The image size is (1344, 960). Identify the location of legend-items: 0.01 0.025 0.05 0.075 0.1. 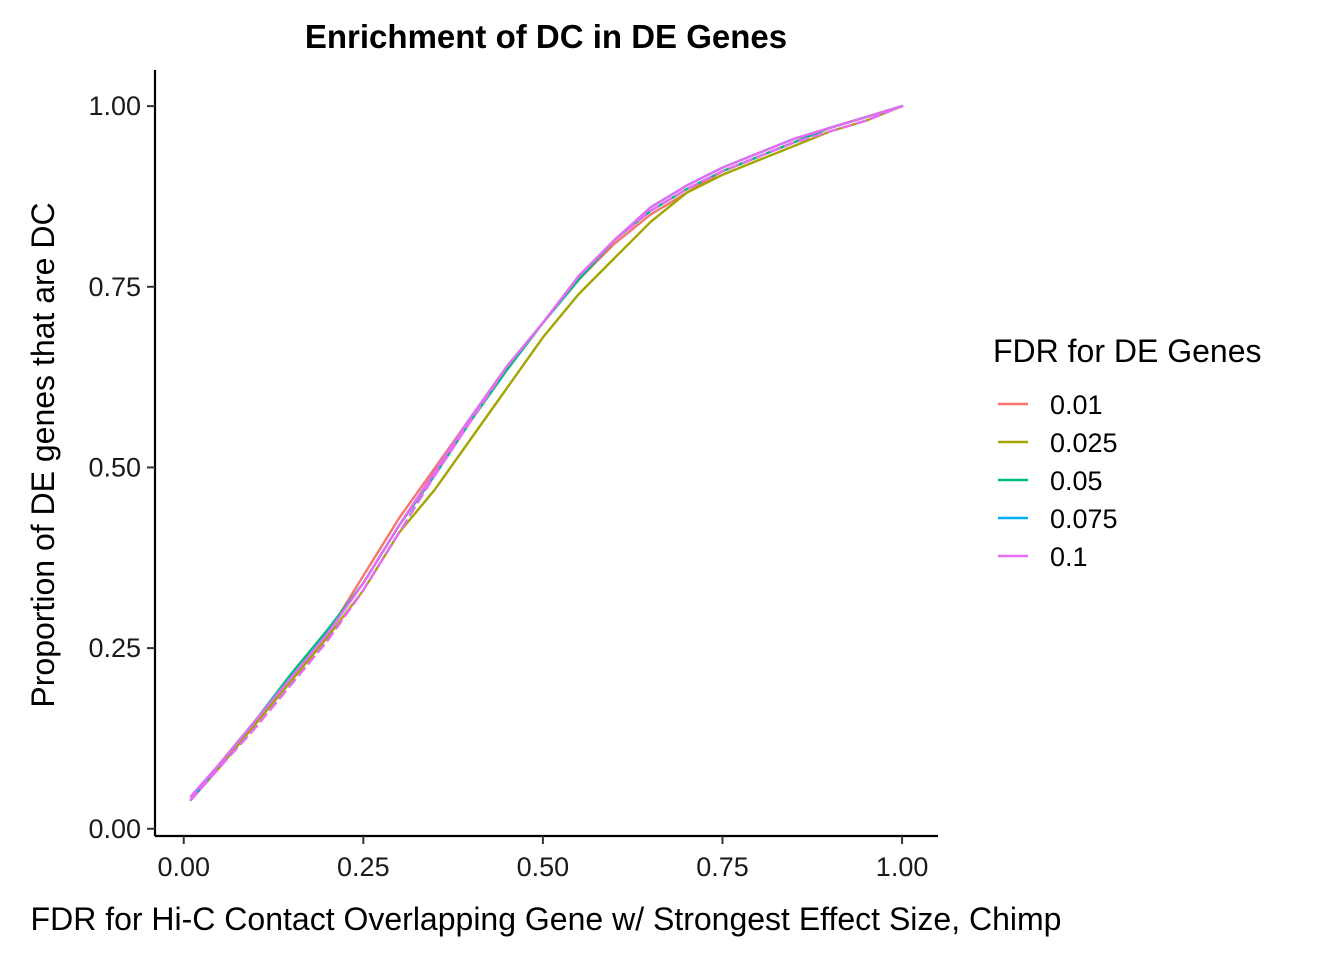
(1058, 481).